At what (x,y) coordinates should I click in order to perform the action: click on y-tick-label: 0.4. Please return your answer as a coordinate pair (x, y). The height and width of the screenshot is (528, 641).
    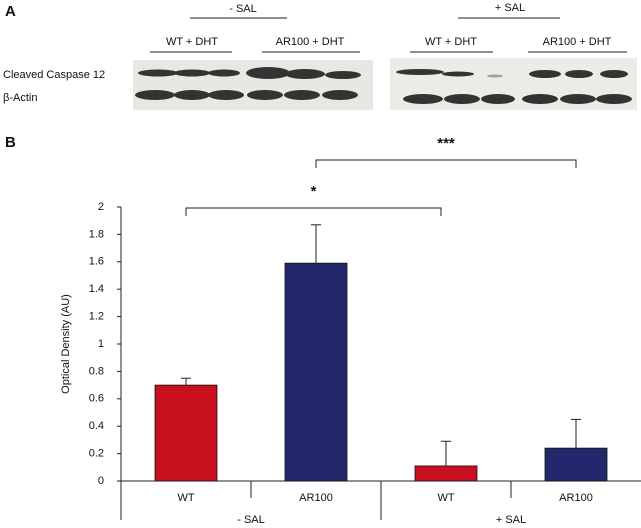
    Looking at the image, I should click on (96, 426).